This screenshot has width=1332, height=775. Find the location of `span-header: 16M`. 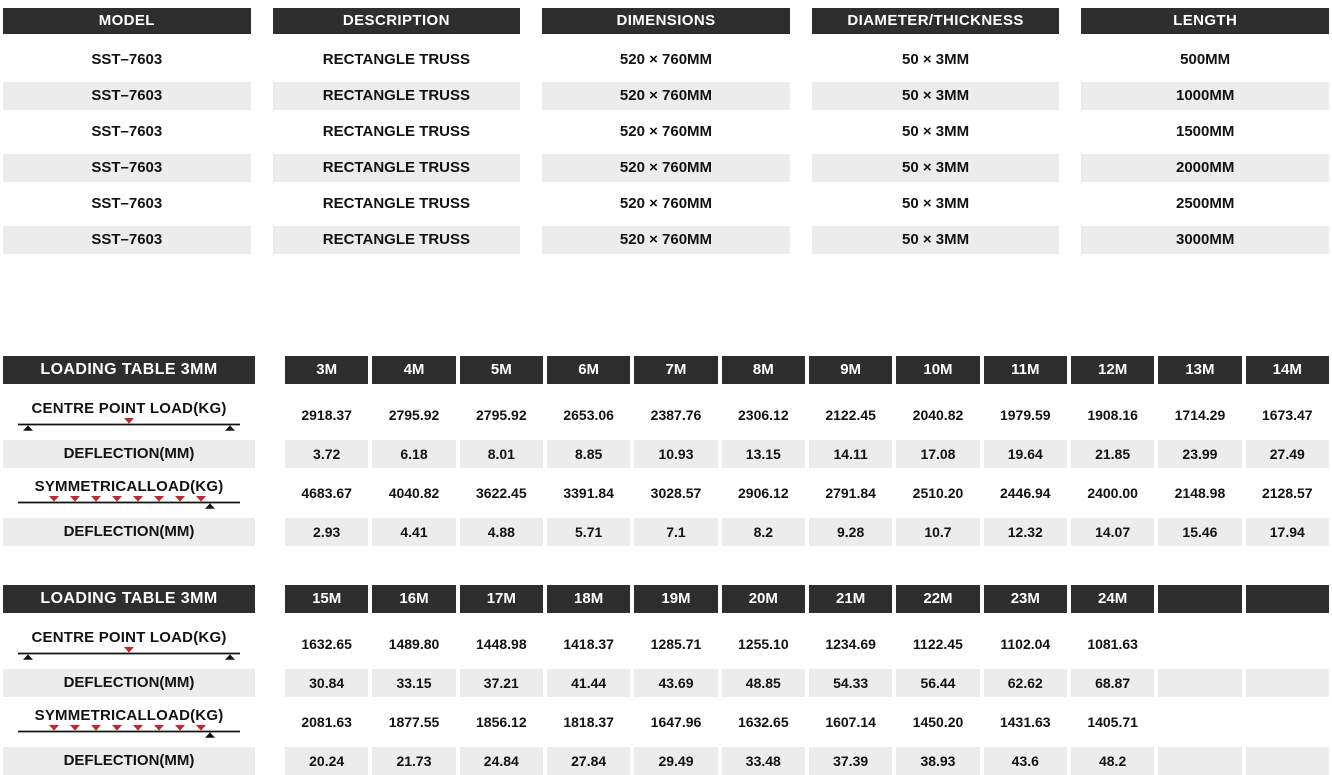

span-header: 16M is located at coordinates (414, 599).